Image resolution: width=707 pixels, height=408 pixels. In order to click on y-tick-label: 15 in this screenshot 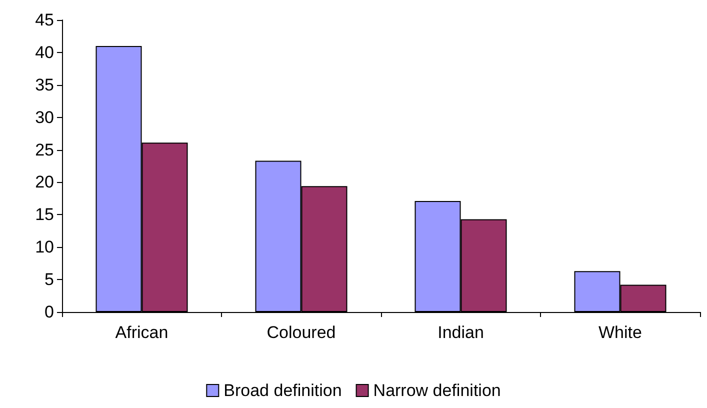, I will do `click(44, 214)`.